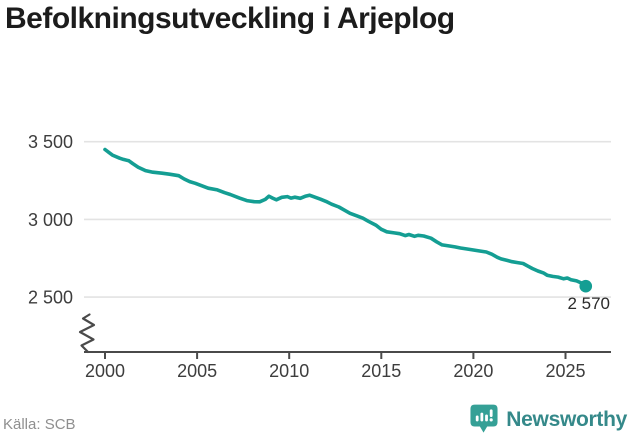 This screenshot has height=439, width=631. Describe the element at coordinates (588, 303) in the screenshot. I see `end-value-label: 2 570` at that location.